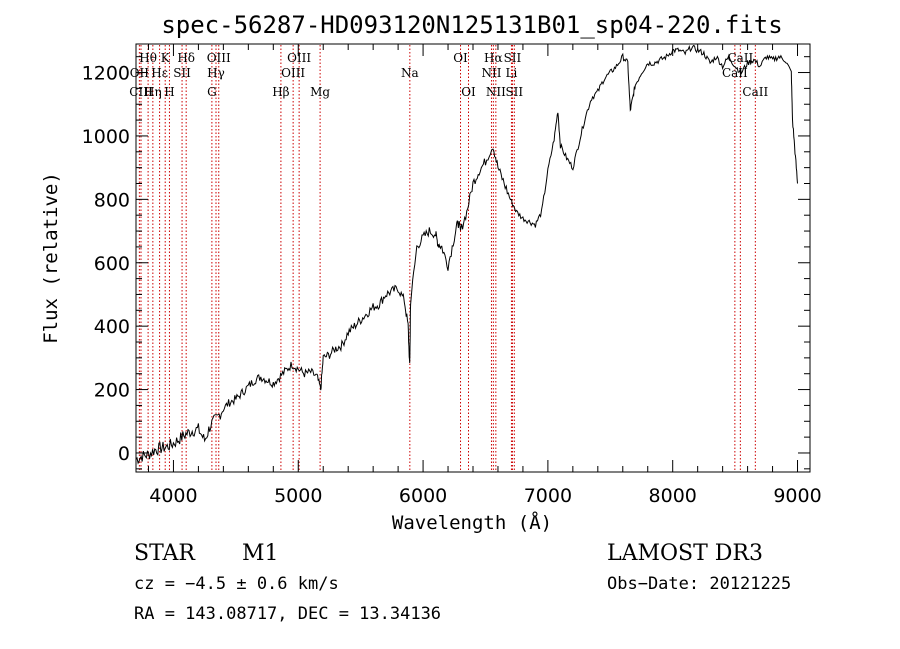 The width and height of the screenshot is (900, 649). Describe the element at coordinates (212, 92) in the screenshot. I see `line-label-11: G` at that location.